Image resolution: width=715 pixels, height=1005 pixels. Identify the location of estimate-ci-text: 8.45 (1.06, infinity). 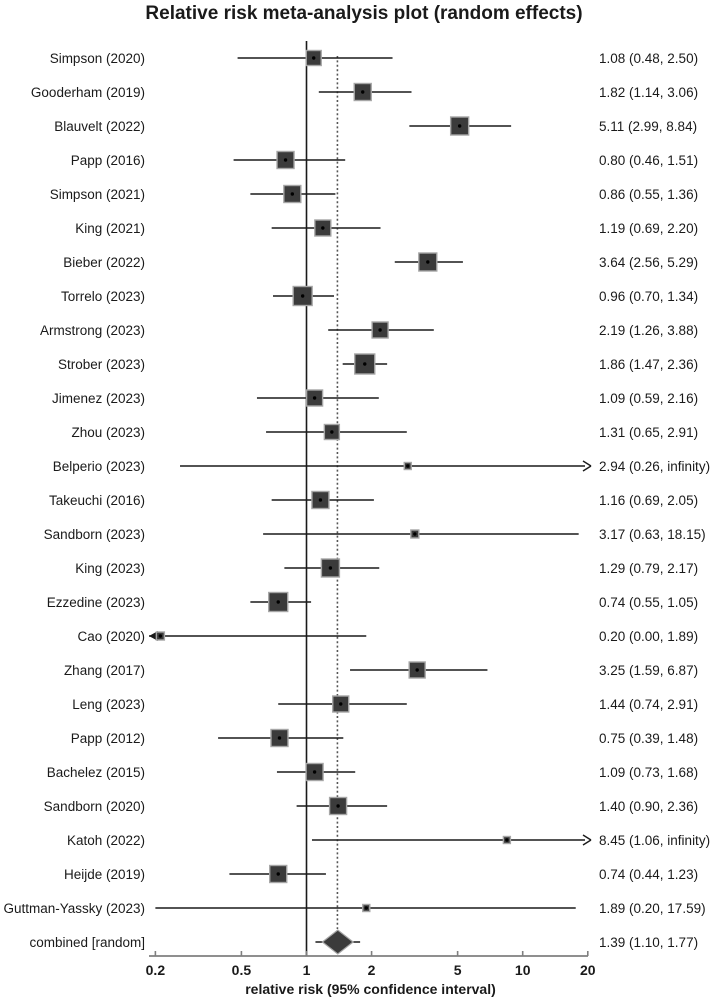
(654, 840).